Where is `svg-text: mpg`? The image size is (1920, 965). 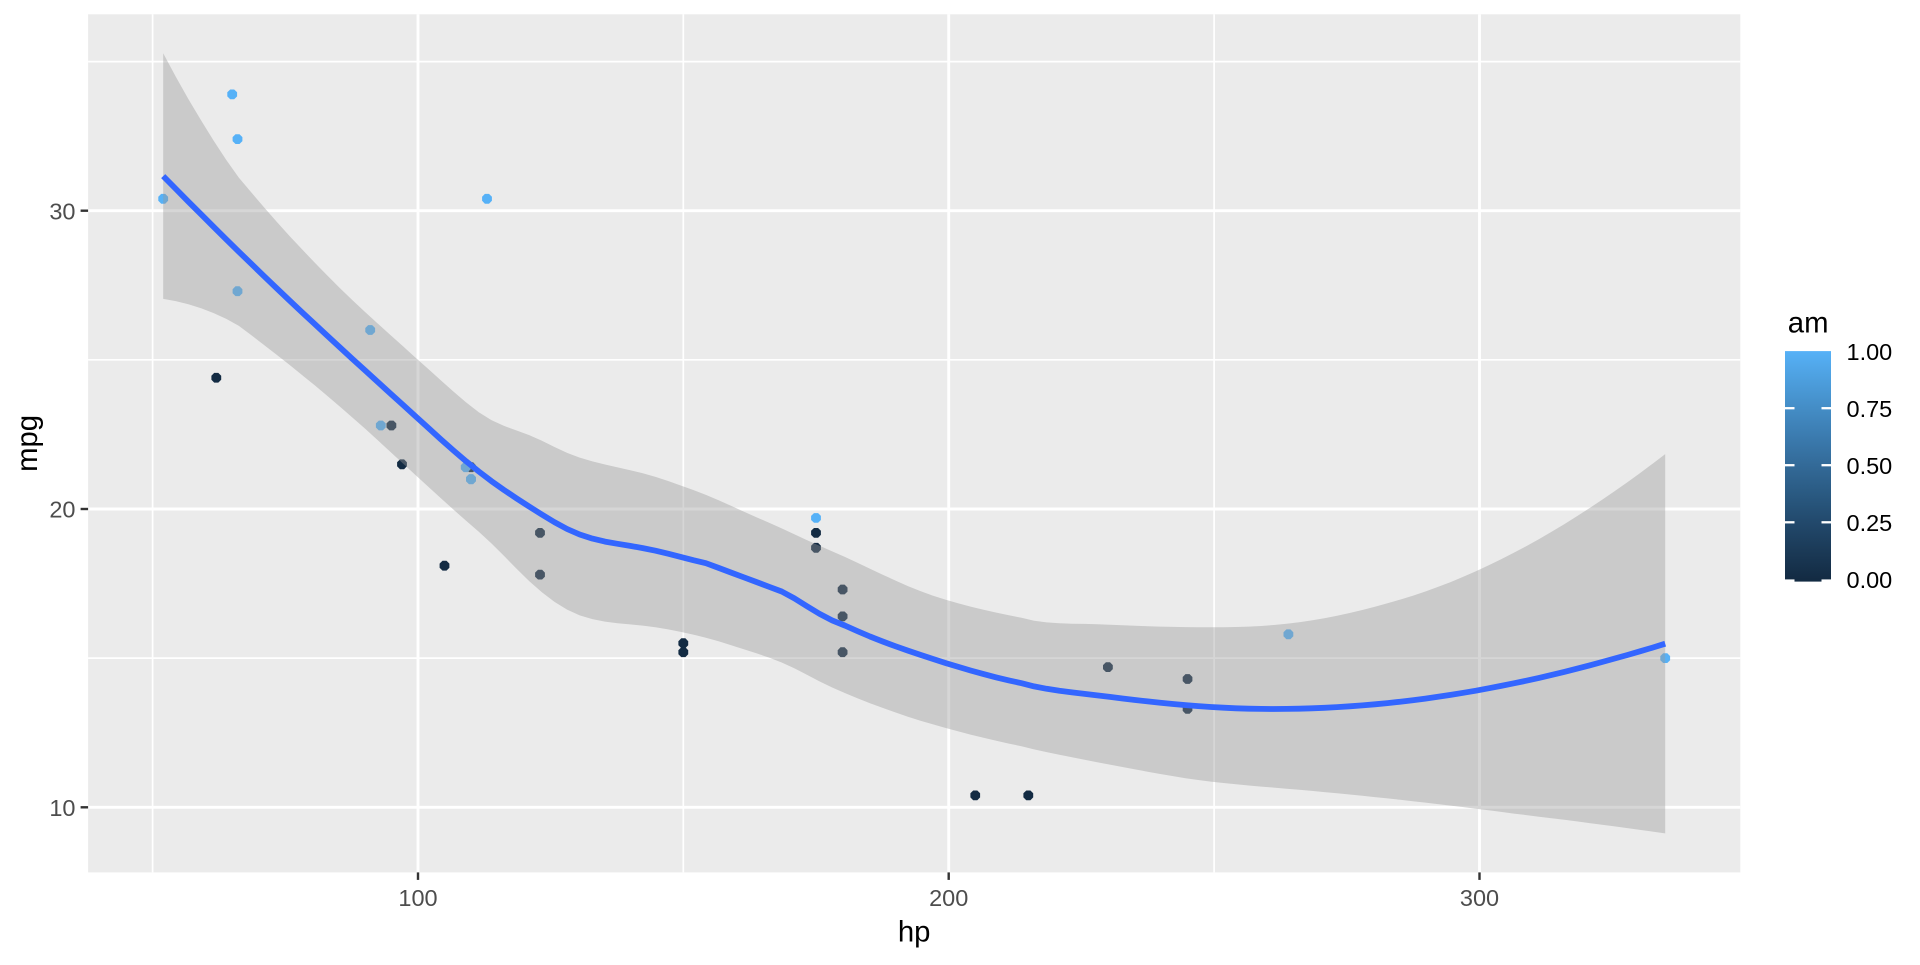 svg-text: mpg is located at coordinates (27, 443).